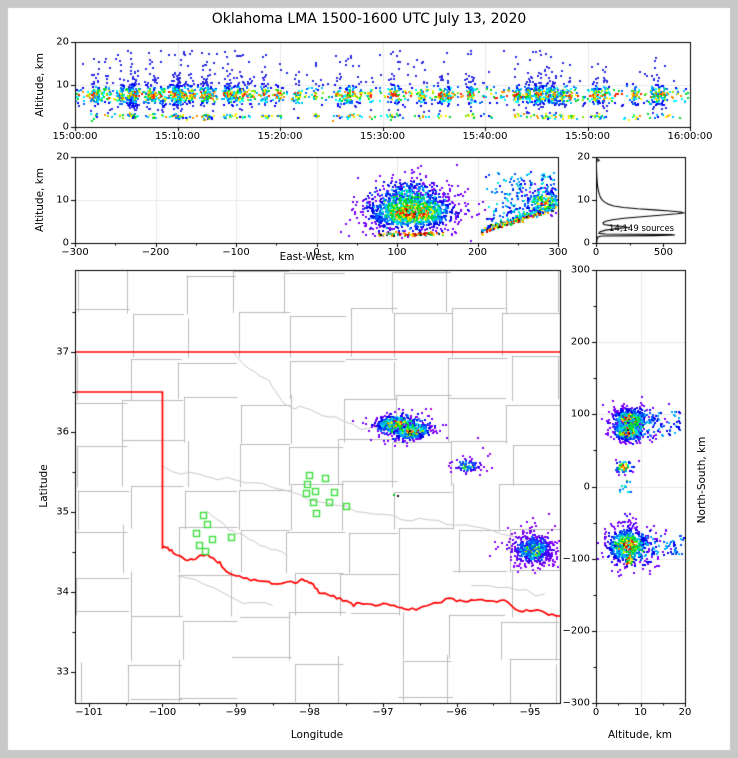 Image resolution: width=738 pixels, height=758 pixels. I want to click on tick-label: 16:00:00, so click(690, 136).